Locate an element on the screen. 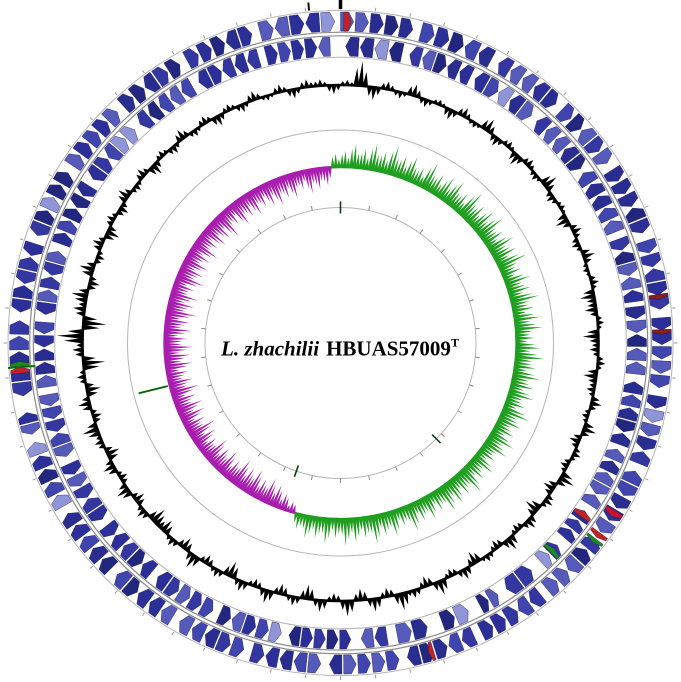 The image size is (681, 682). origin-marker is located at coordinates (325, 5).